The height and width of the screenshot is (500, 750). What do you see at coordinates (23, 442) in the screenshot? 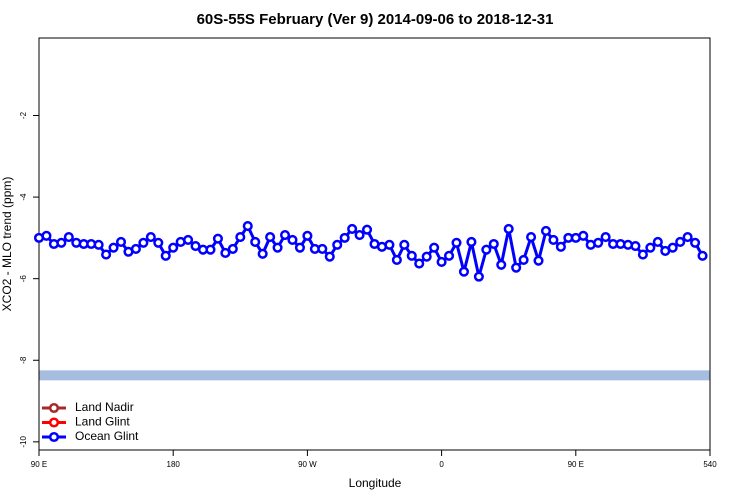
I see `y-tick-label: -10` at bounding box center [23, 442].